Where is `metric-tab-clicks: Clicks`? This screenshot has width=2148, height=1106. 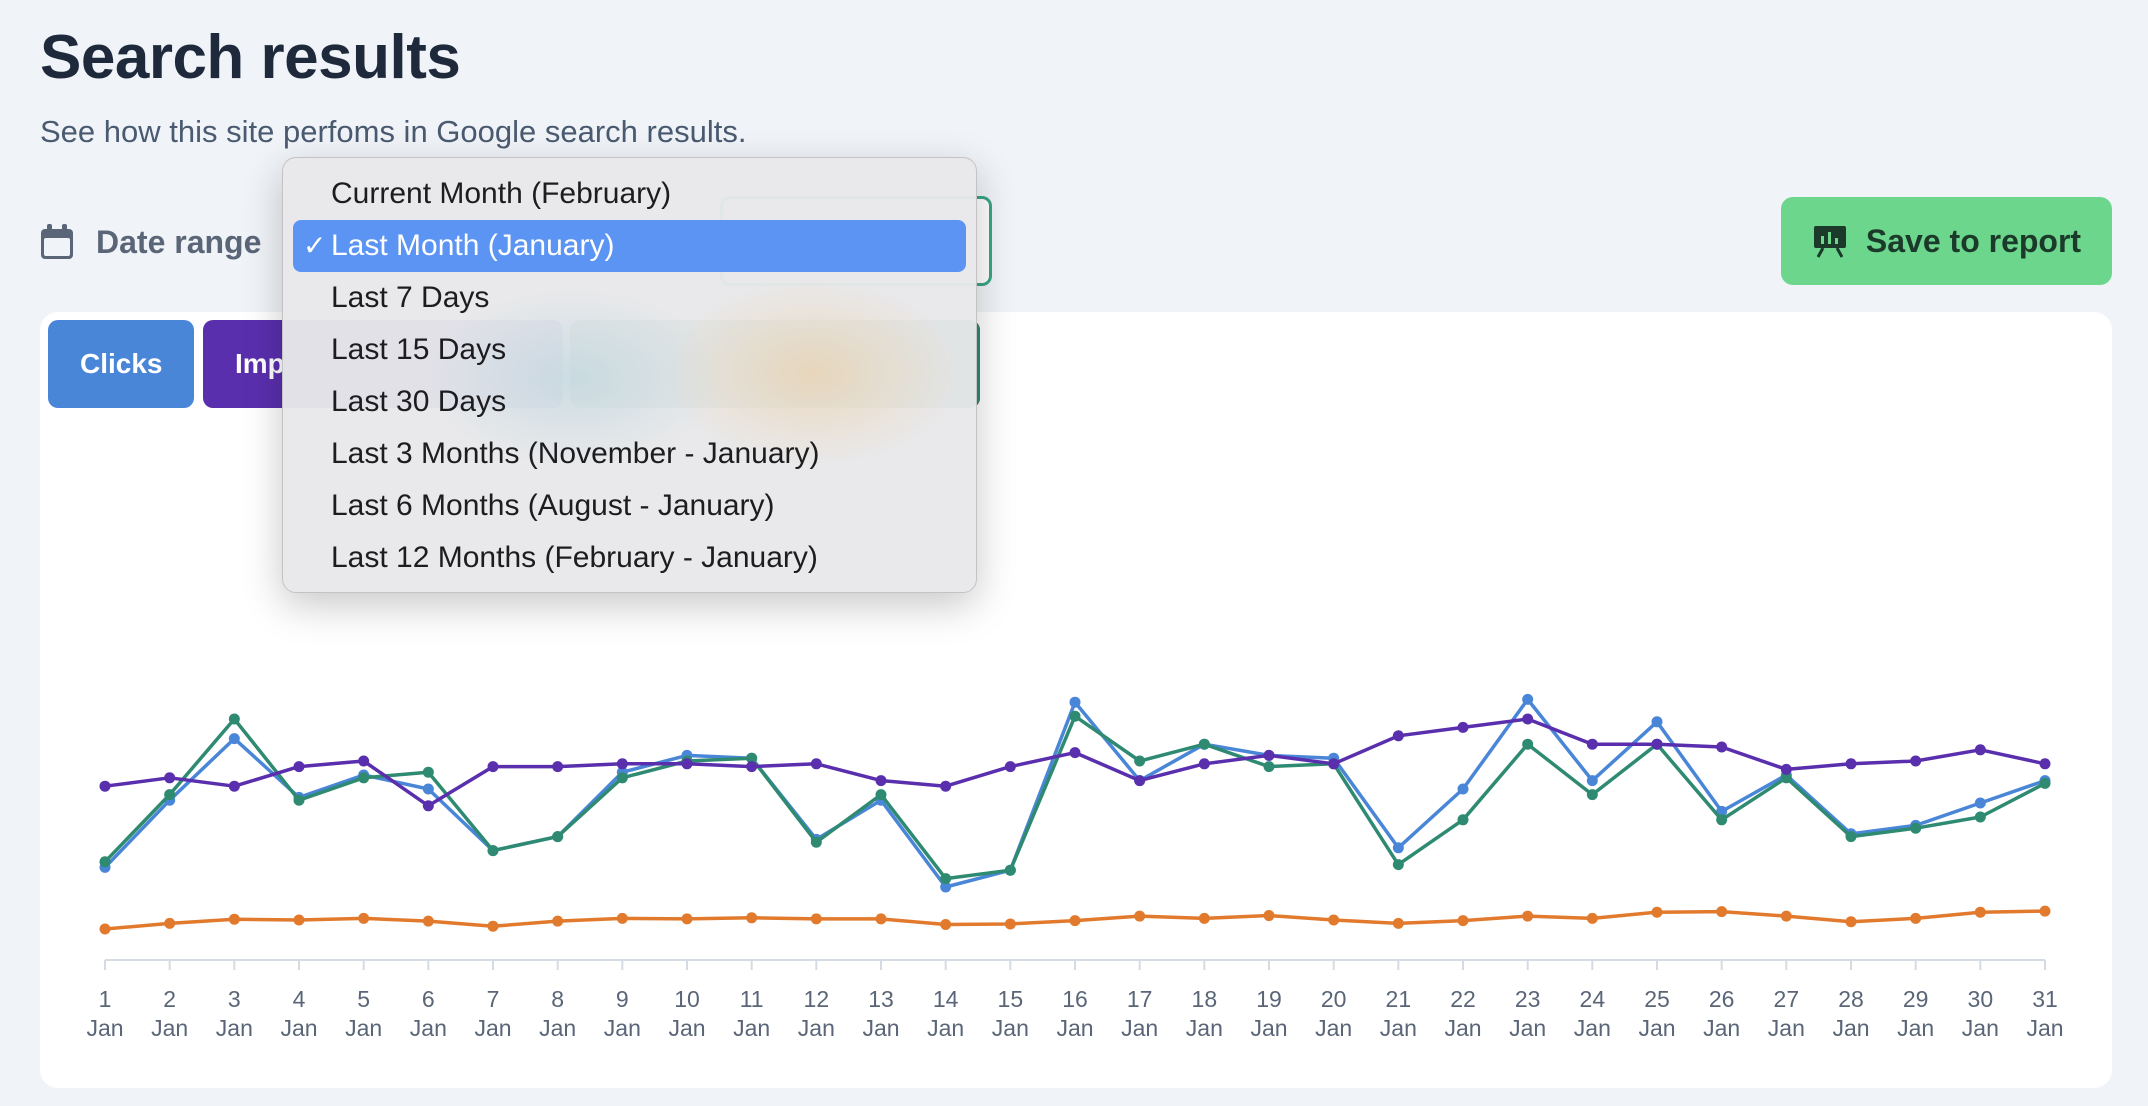
metric-tab-clicks: Clicks is located at coordinates (121, 364).